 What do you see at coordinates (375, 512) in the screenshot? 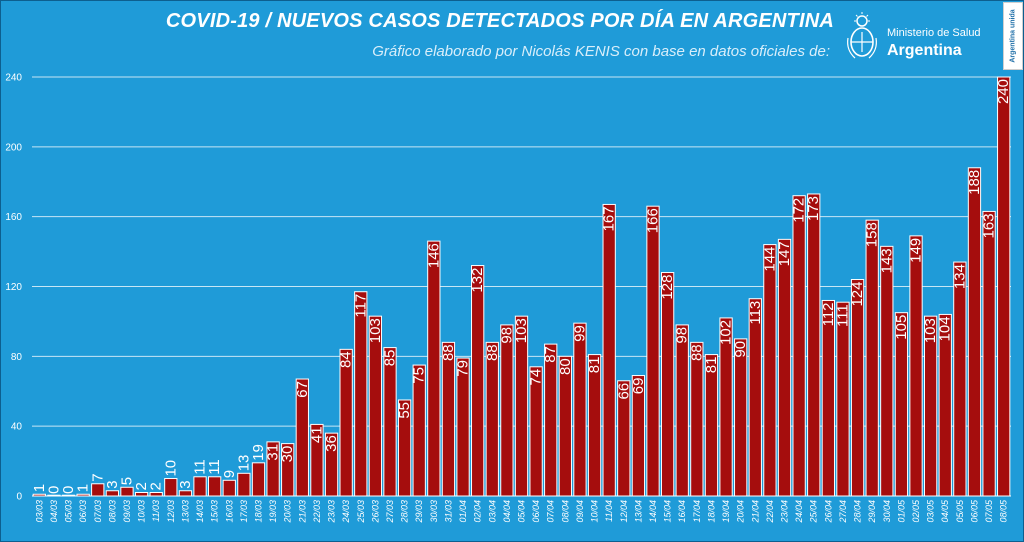
I see `x-tick-label-26/03: 26/03` at bounding box center [375, 512].